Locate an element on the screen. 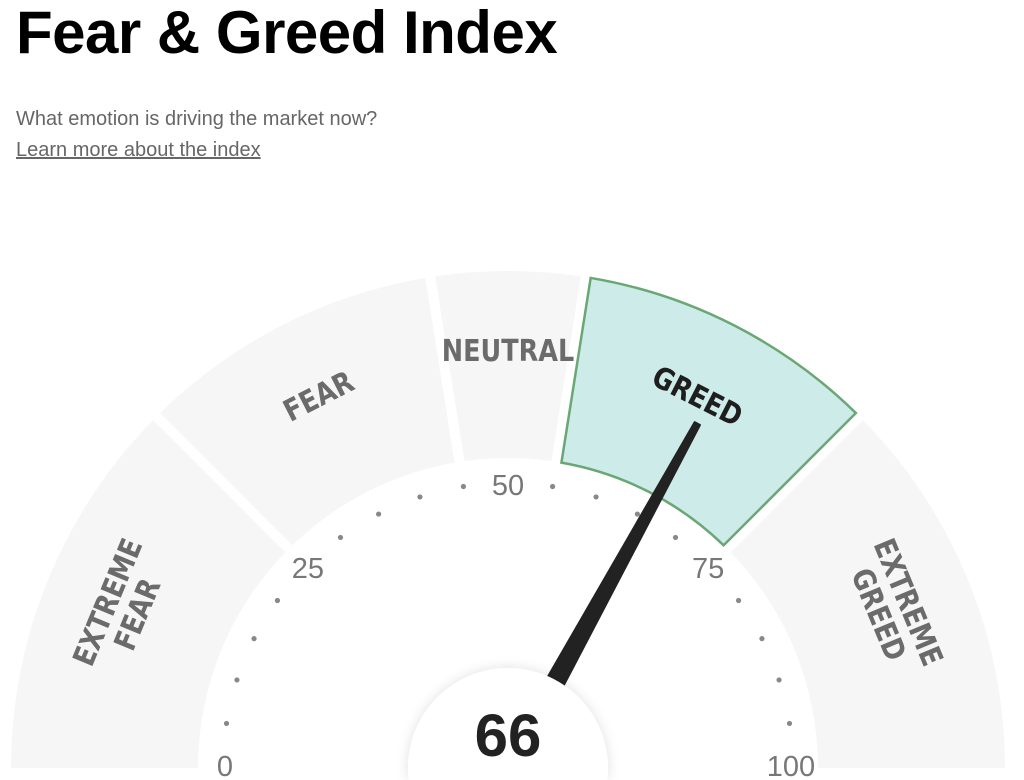  segment-label-line: NEUTRAL is located at coordinates (508, 351).